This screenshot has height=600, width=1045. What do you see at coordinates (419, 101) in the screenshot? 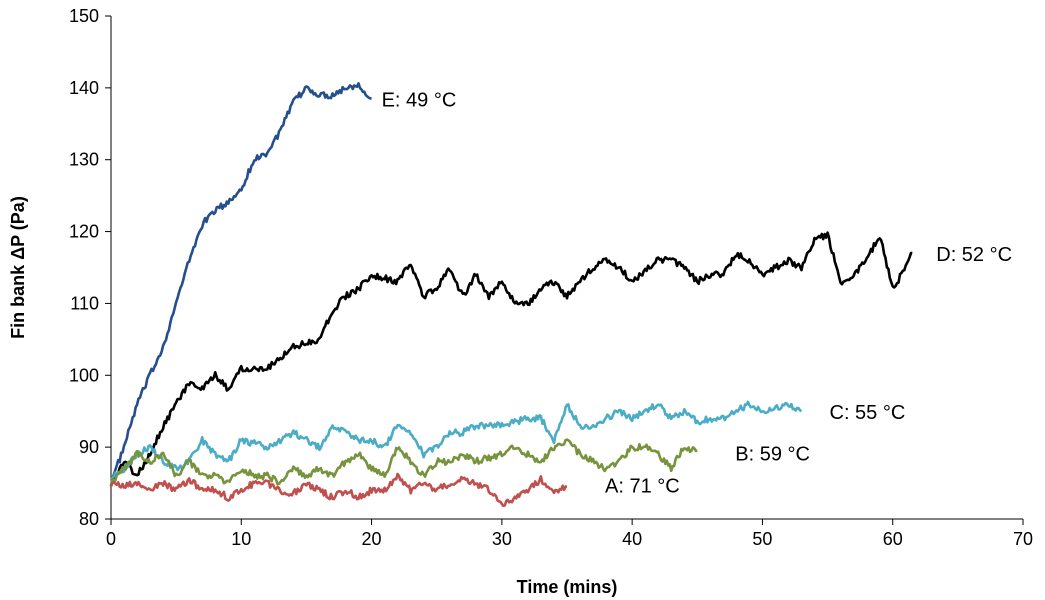
I see `series-label: E: 49 °C` at bounding box center [419, 101].